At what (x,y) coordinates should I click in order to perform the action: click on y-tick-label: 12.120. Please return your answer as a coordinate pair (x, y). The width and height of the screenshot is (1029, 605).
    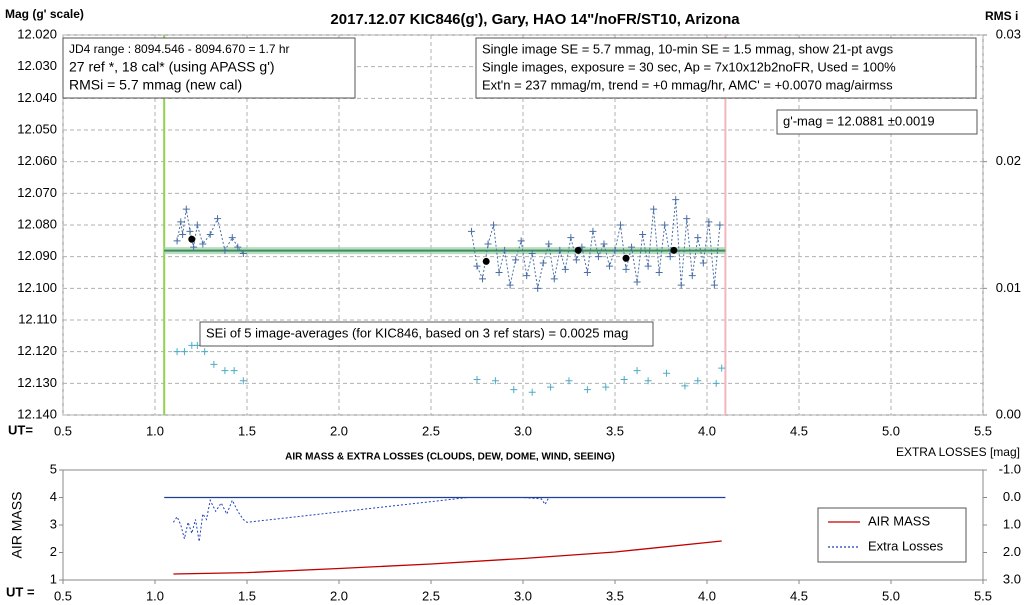
    Looking at the image, I should click on (37, 350).